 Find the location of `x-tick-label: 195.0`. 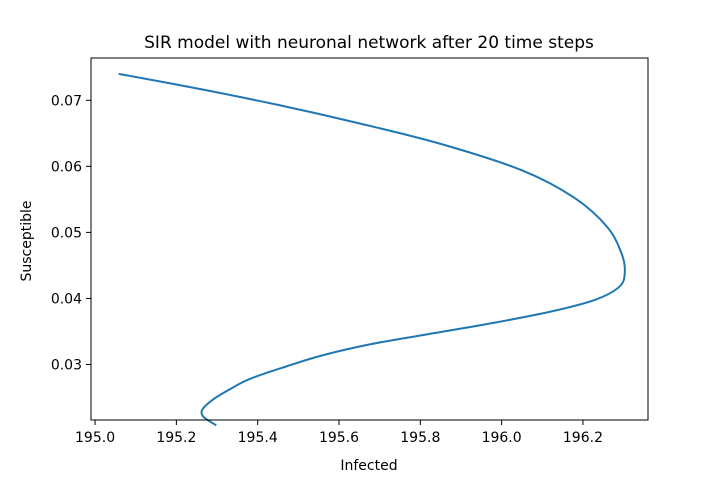

x-tick-label: 195.0 is located at coordinates (95, 438).